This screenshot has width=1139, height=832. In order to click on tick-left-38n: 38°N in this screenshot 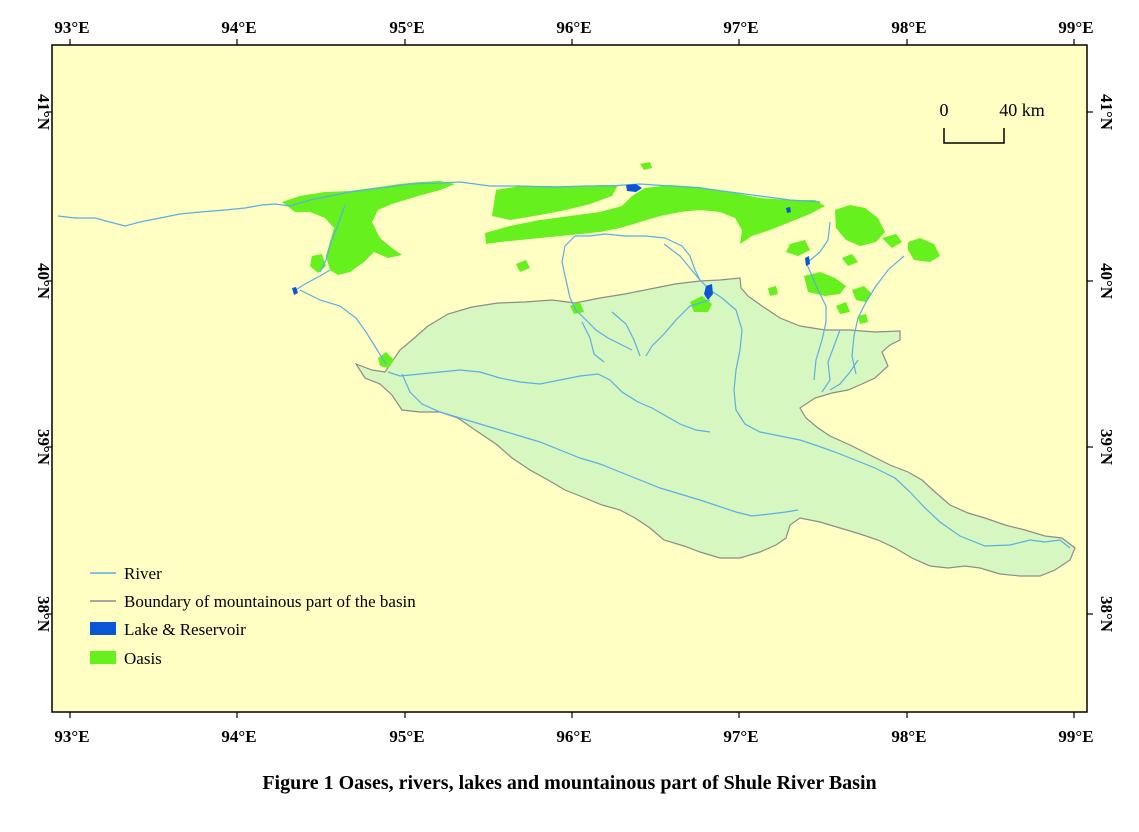, I will do `click(43, 614)`.